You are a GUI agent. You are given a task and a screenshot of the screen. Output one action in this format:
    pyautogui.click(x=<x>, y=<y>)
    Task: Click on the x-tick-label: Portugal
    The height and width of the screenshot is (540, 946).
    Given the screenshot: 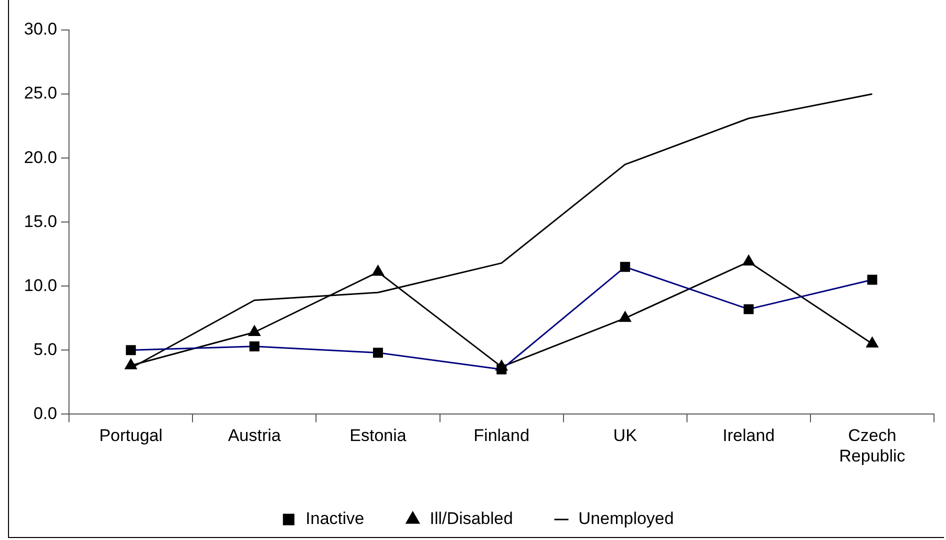 What is the action you would take?
    pyautogui.click(x=131, y=436)
    